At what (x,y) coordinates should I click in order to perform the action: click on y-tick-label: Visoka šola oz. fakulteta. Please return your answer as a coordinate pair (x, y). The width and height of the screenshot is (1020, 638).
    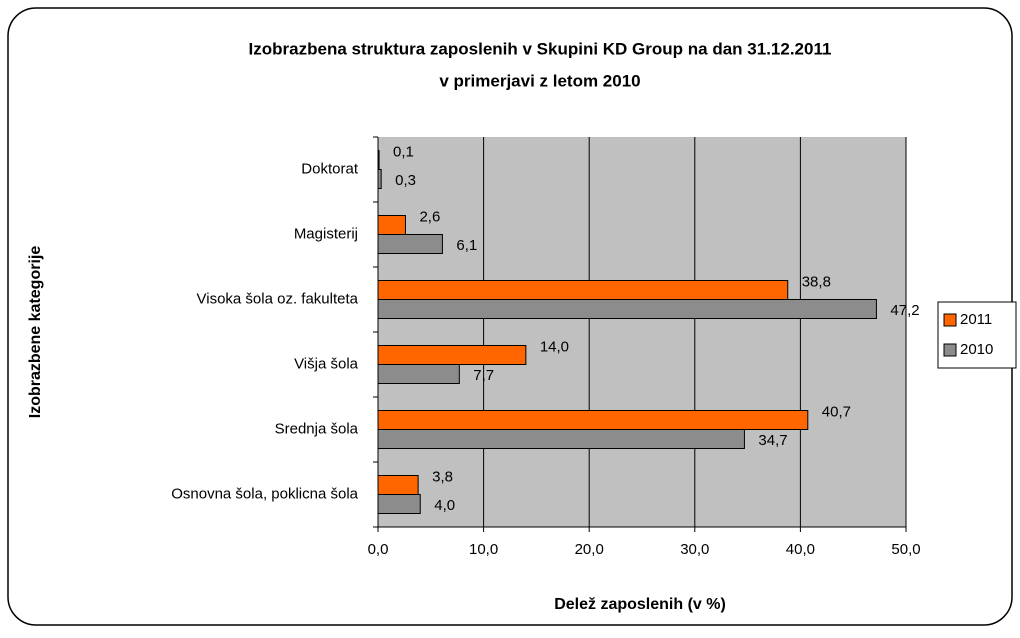
    Looking at the image, I should click on (278, 298).